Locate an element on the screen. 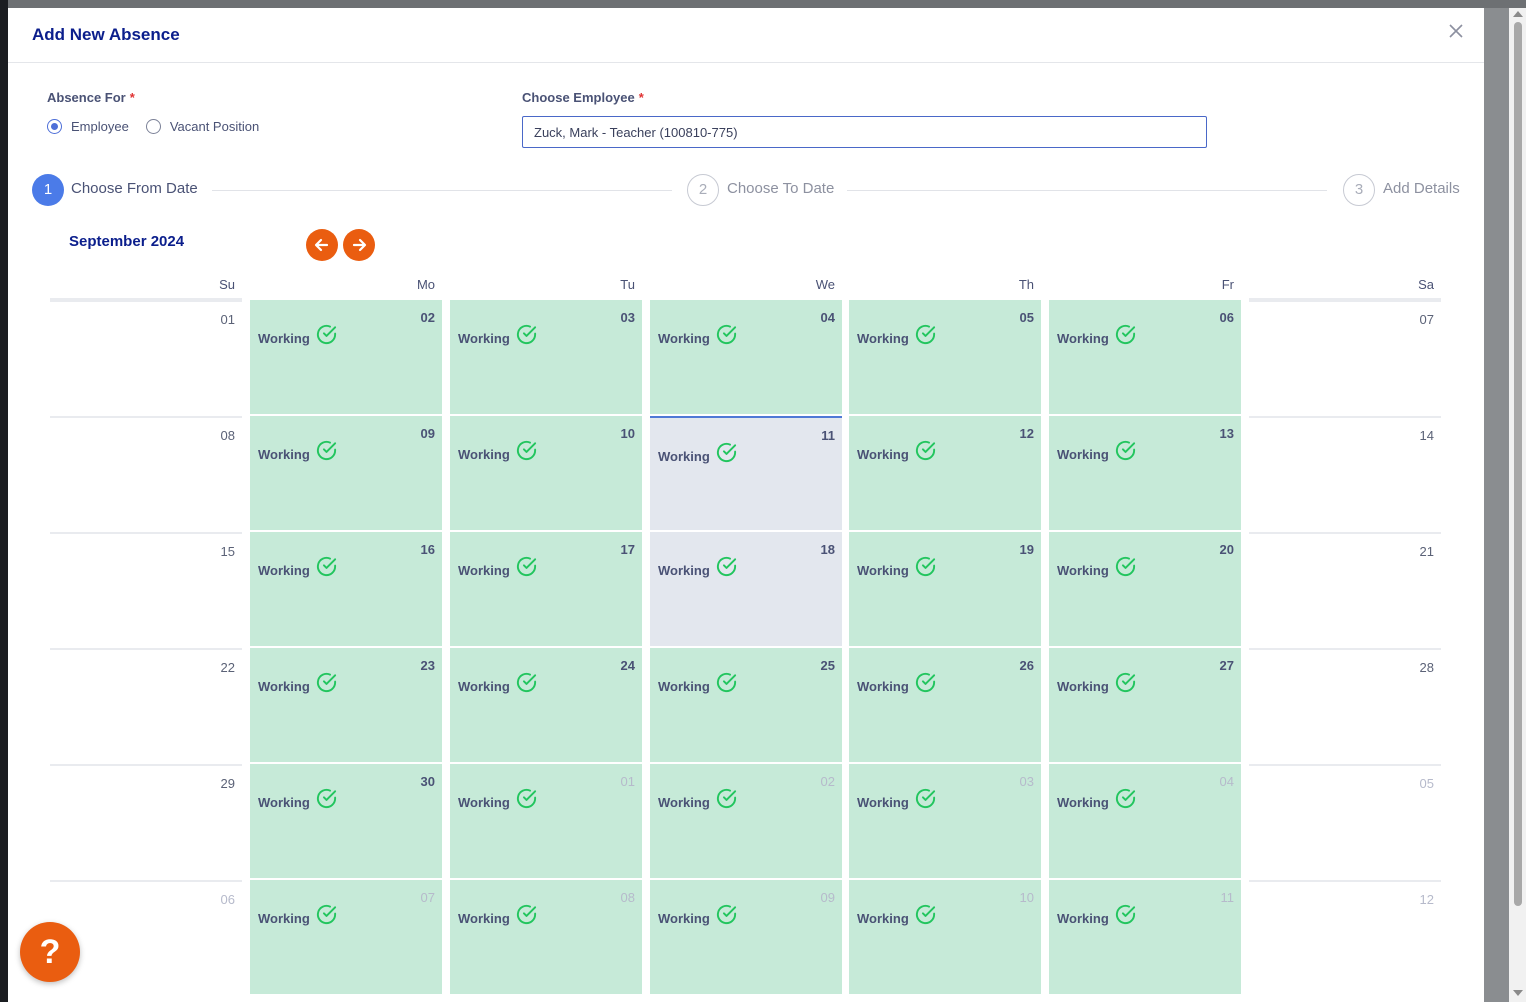 The height and width of the screenshot is (1002, 1526). calendar-day: 20 Working is located at coordinates (1145, 589).